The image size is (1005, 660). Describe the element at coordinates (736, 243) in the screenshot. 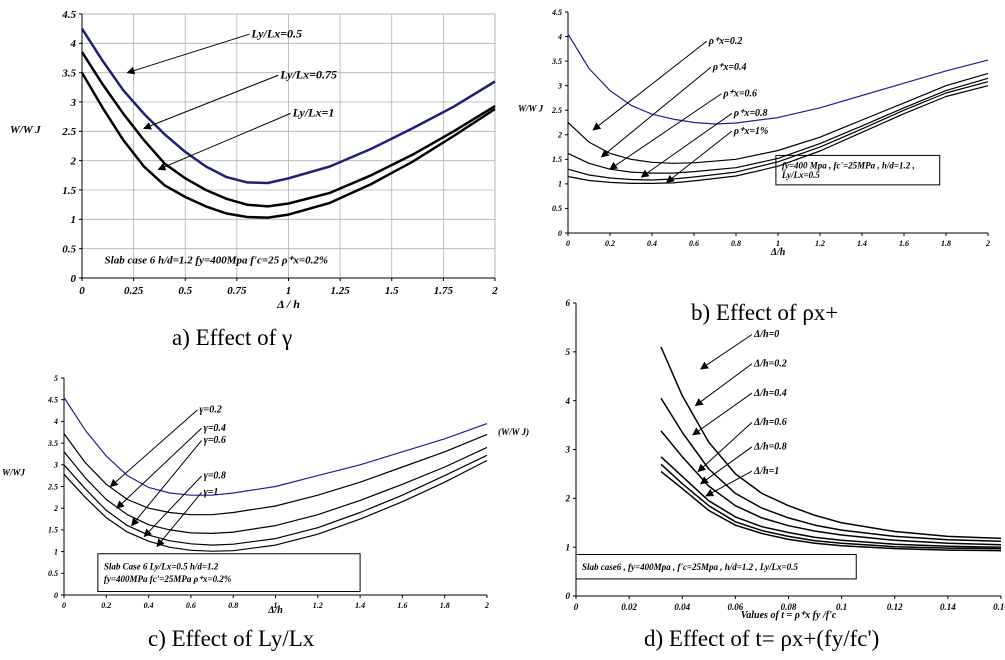

I see `x-tick-label: 0.8` at that location.